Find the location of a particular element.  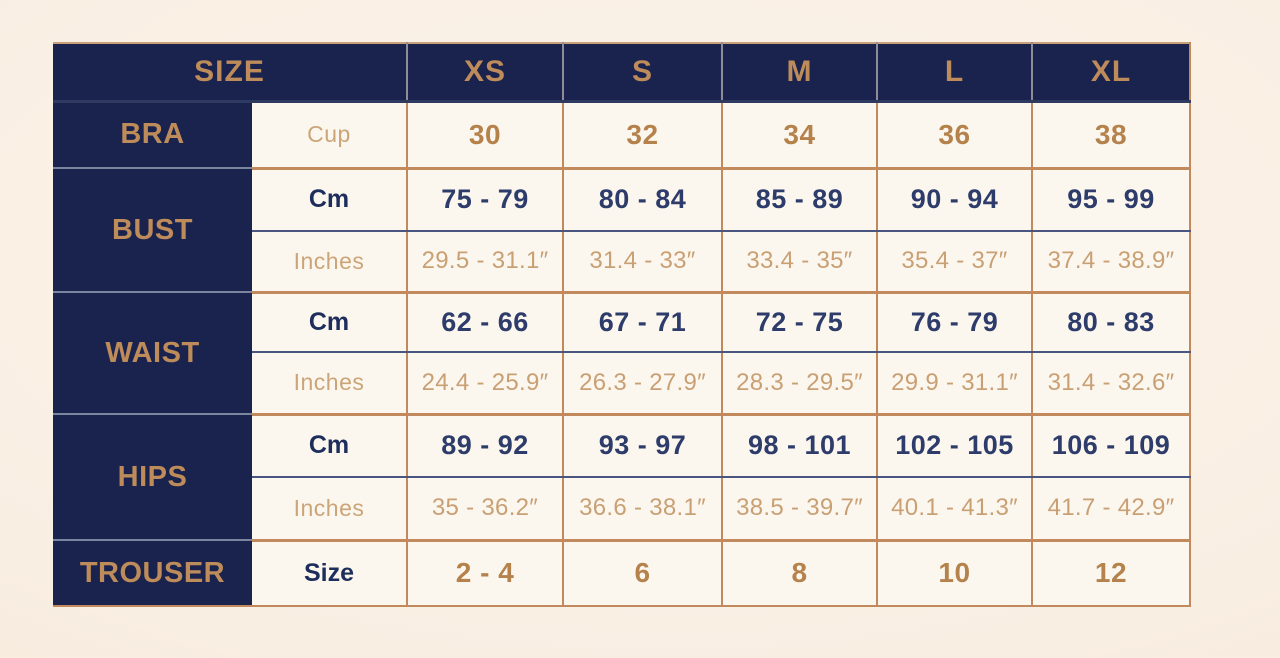

hips-cm-l: 102 - 105 is located at coordinates (954, 446).